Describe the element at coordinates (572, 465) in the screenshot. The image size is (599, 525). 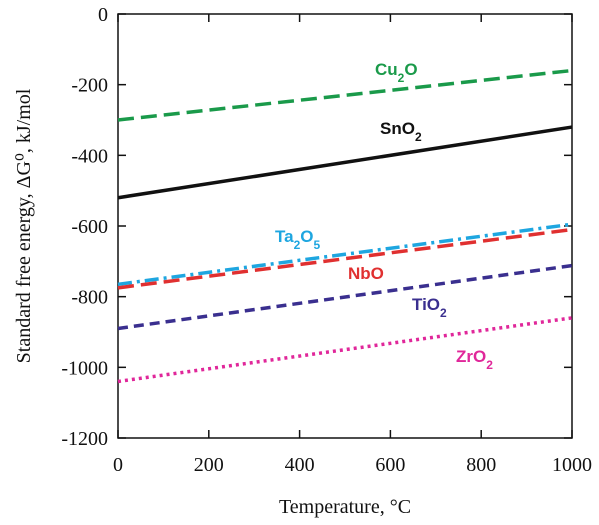
I see `x-tick-label: 1000` at that location.